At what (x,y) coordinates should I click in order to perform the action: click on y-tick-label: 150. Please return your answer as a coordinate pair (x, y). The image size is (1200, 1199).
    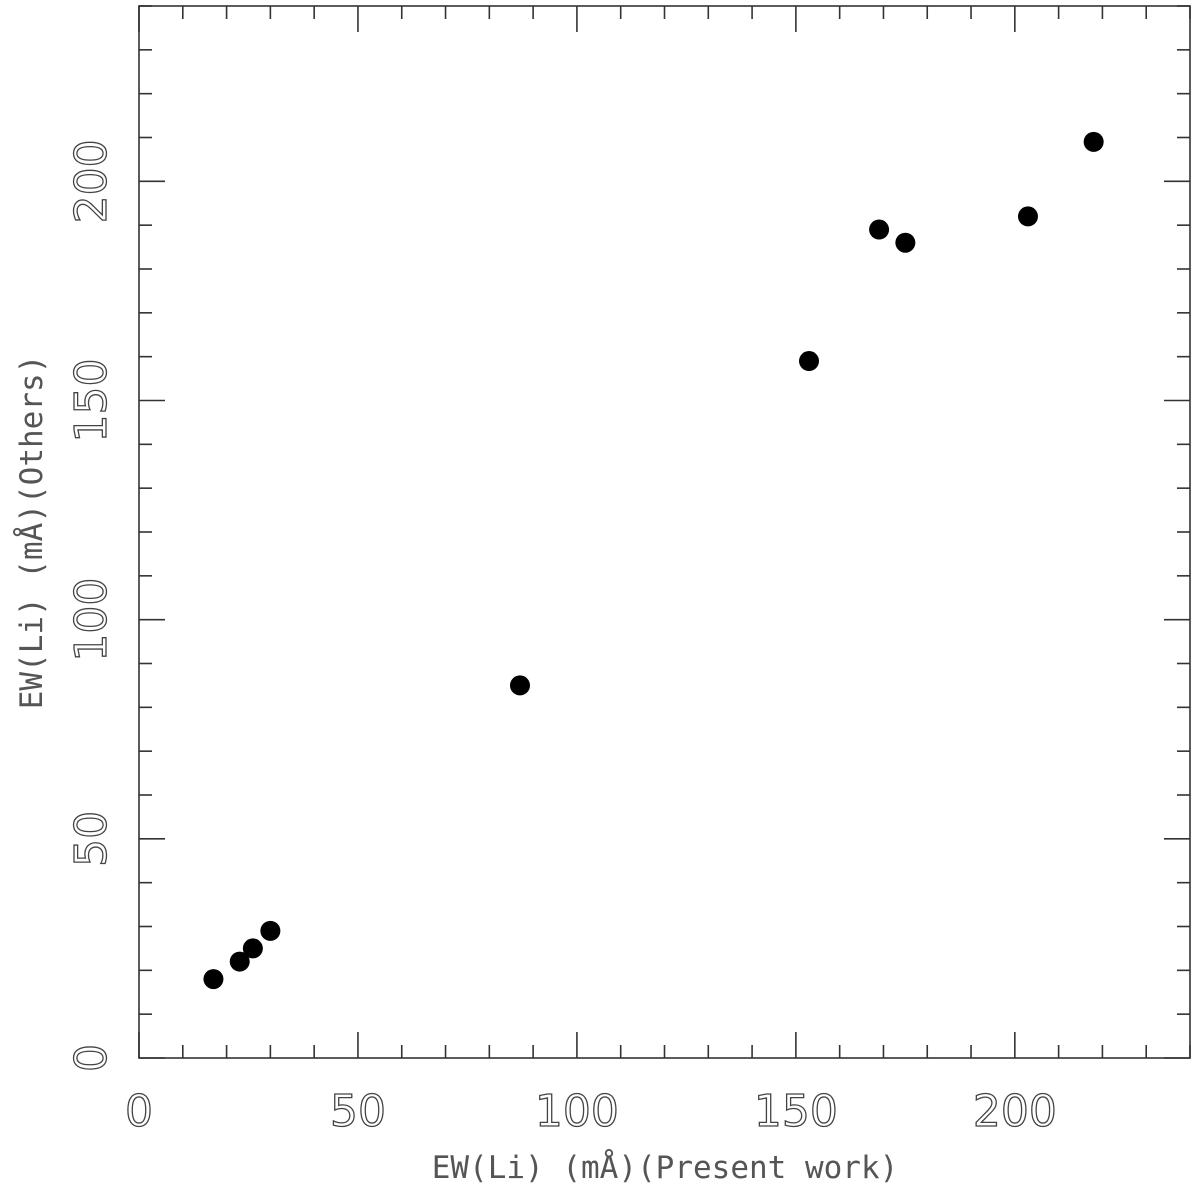
    Looking at the image, I should click on (91, 401).